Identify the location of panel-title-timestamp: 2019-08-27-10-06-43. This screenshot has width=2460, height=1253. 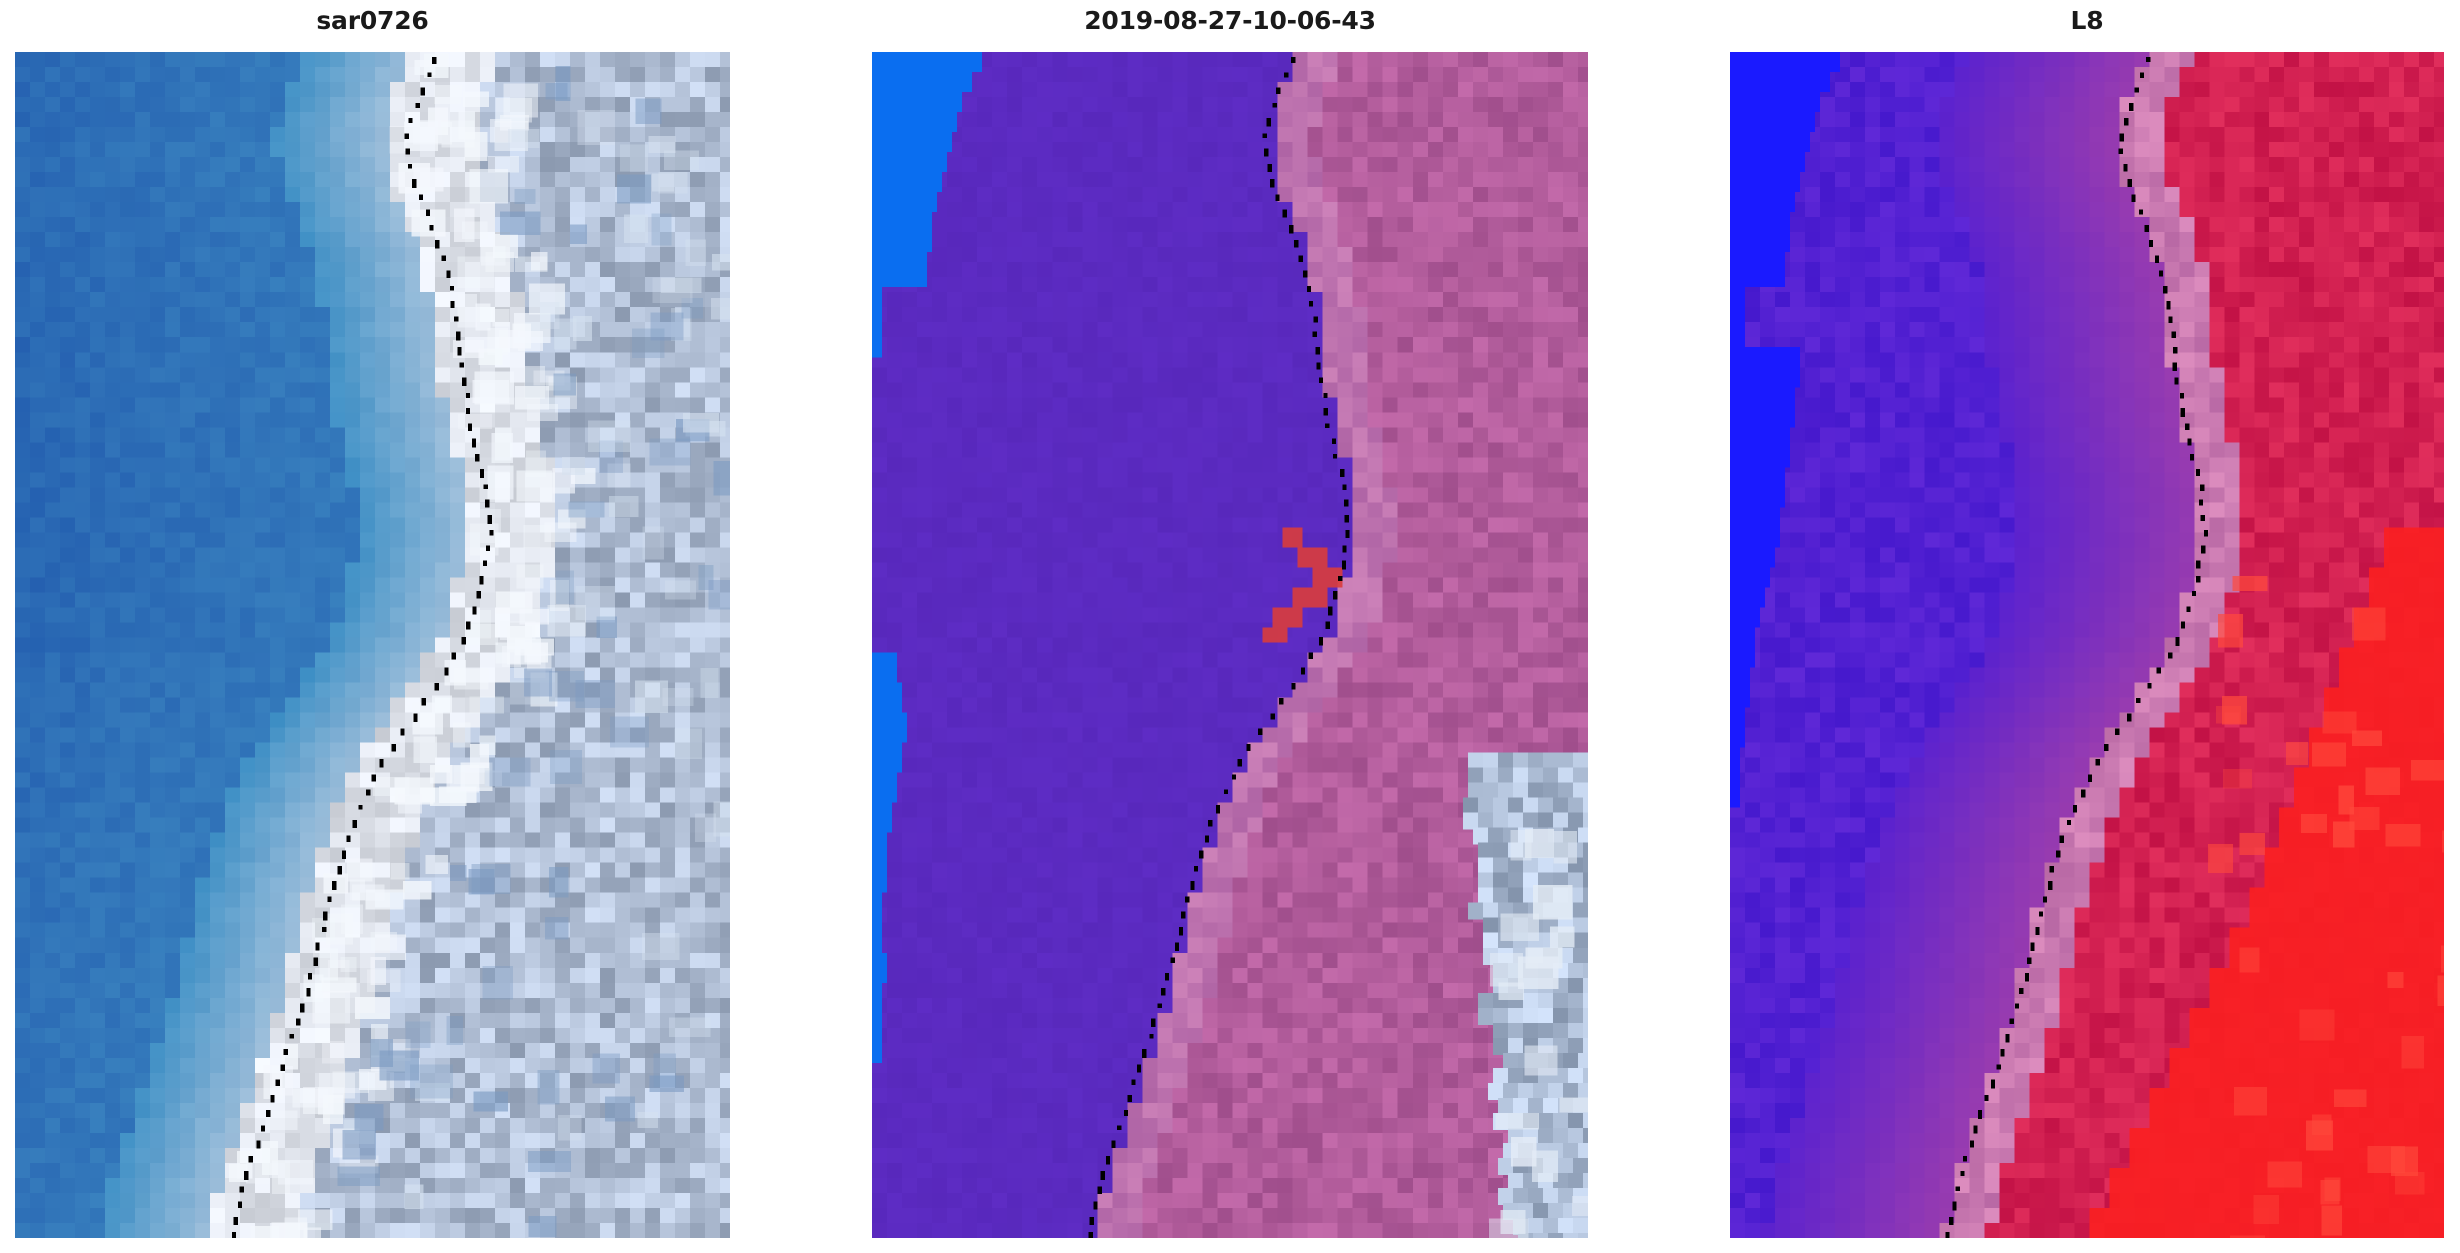
(1230, 20).